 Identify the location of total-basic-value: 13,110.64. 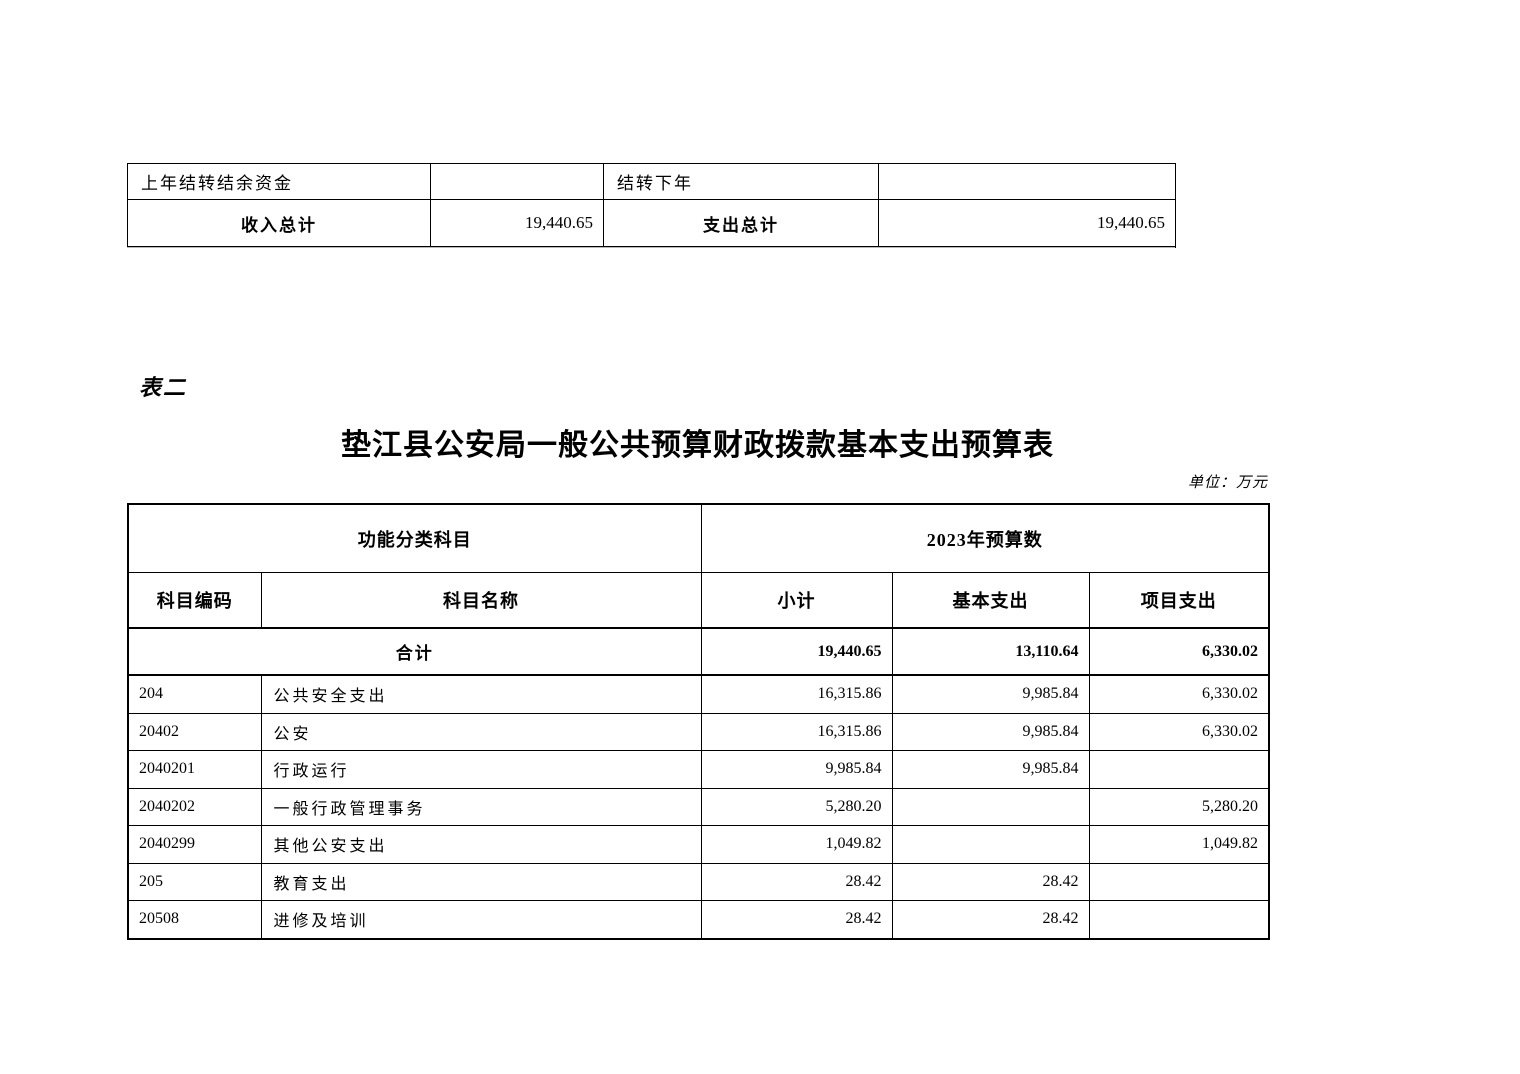
(990, 651).